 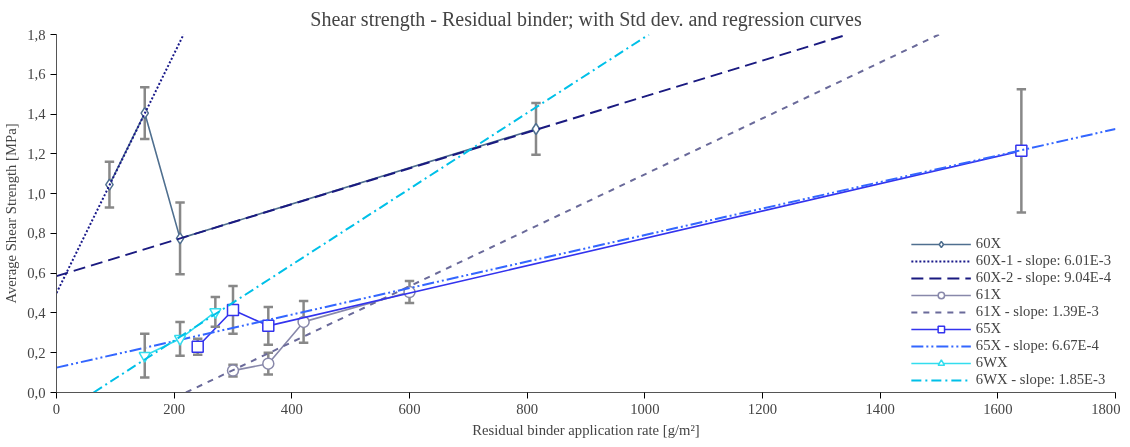 What do you see at coordinates (645, 408) in the screenshot?
I see `x-tick-label: 1000` at bounding box center [645, 408].